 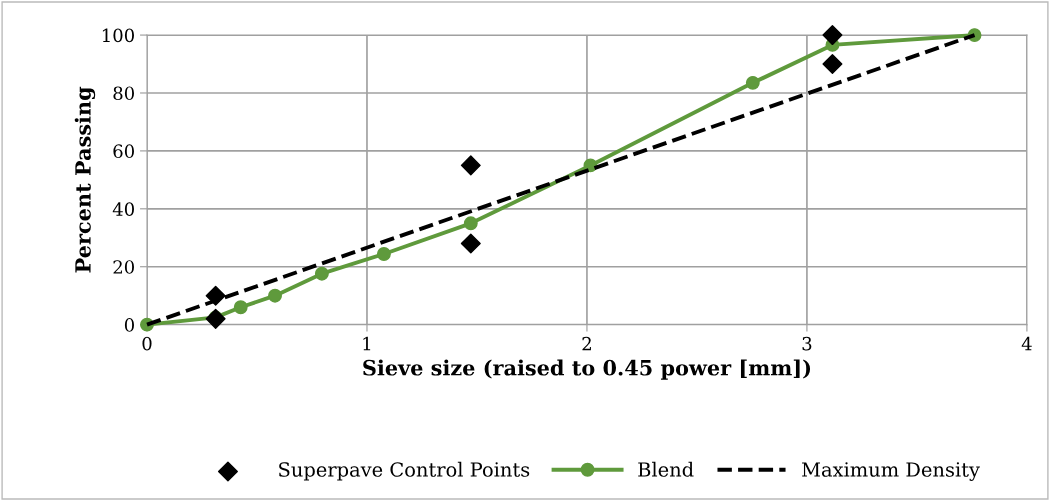 What do you see at coordinates (891, 471) in the screenshot?
I see `legend-label: Maximum Density` at bounding box center [891, 471].